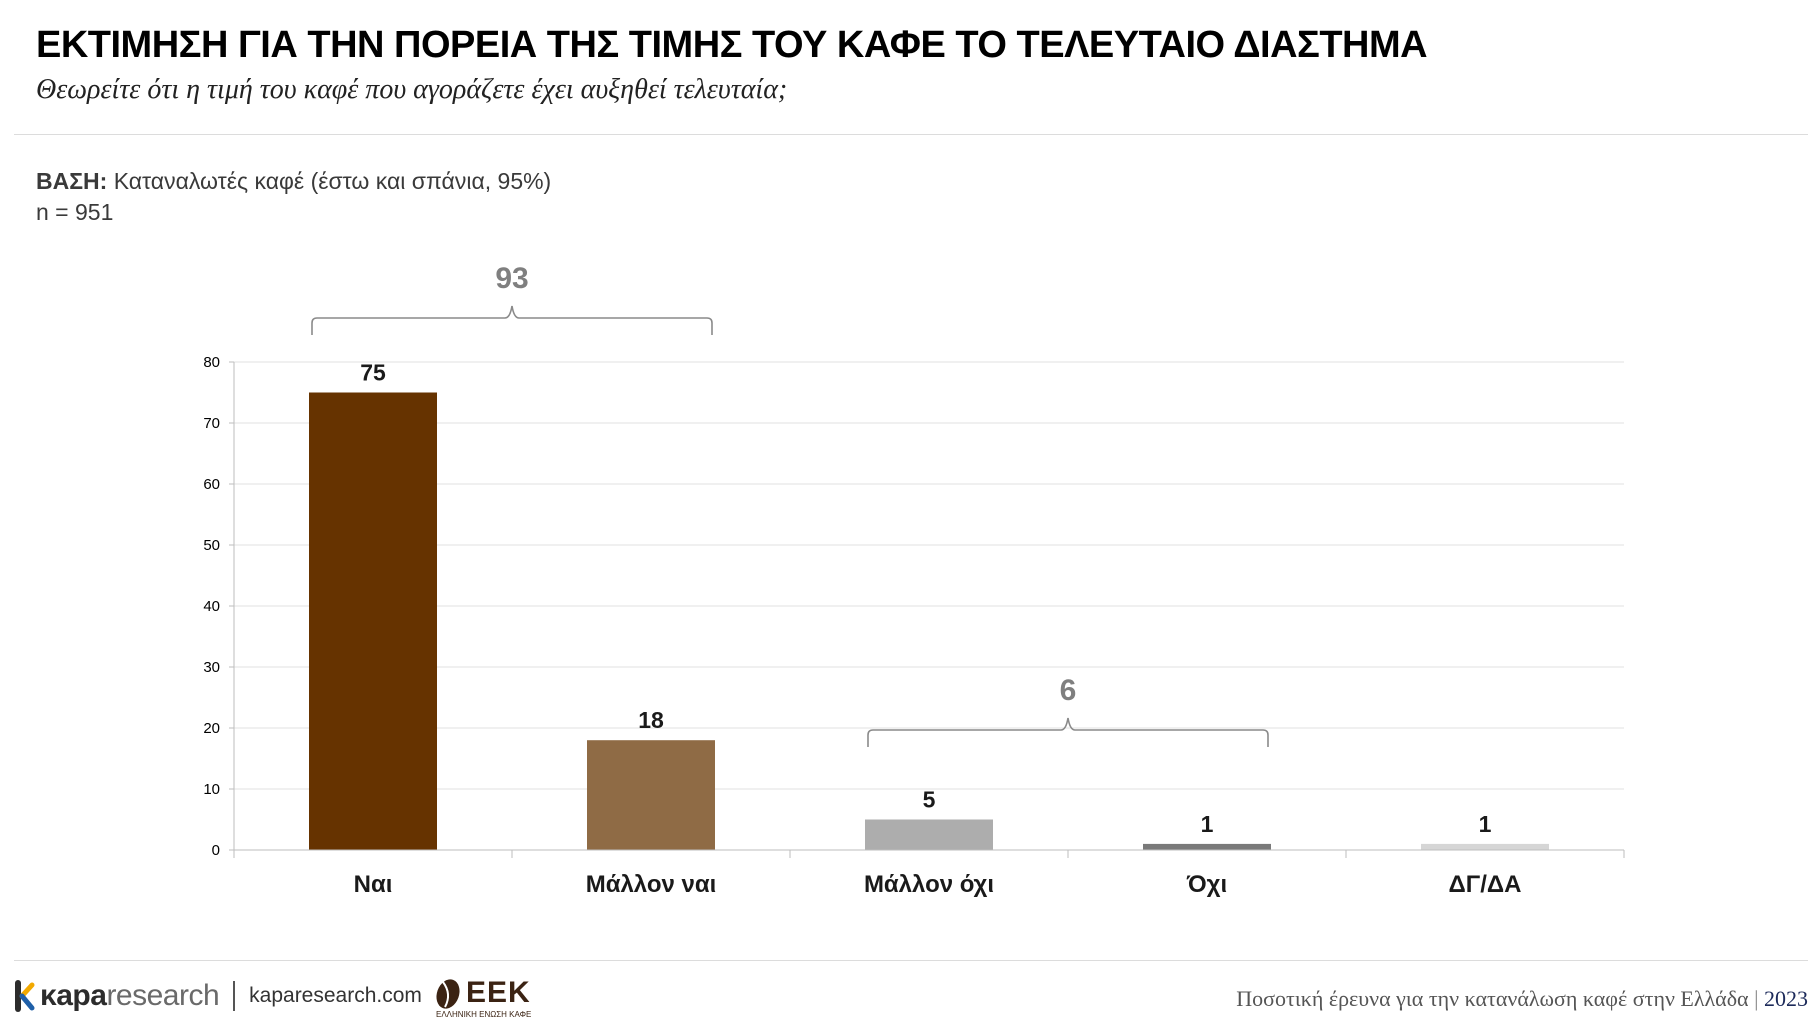  Describe the element at coordinates (72, 181) in the screenshot. I see `base-label: ΒΑΣΗ:` at that location.